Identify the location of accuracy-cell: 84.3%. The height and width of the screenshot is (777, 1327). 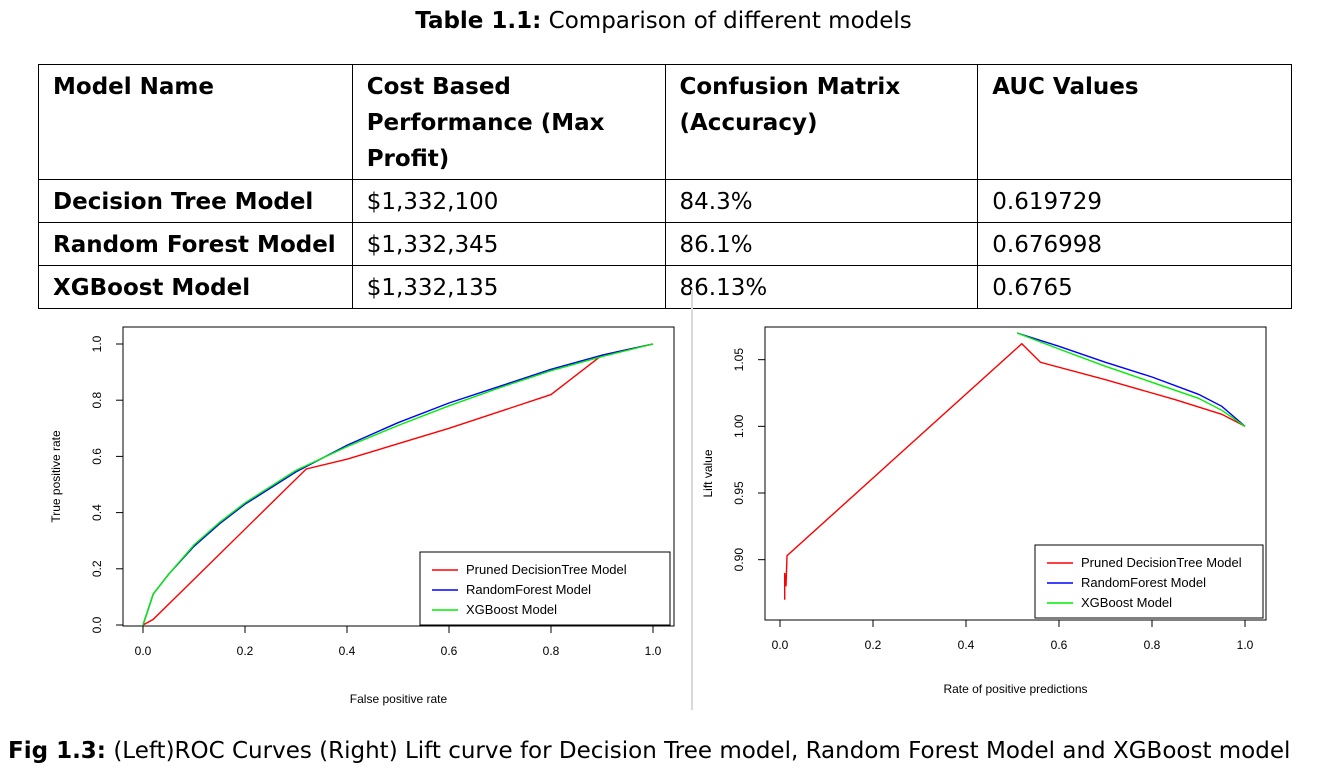
(821, 201).